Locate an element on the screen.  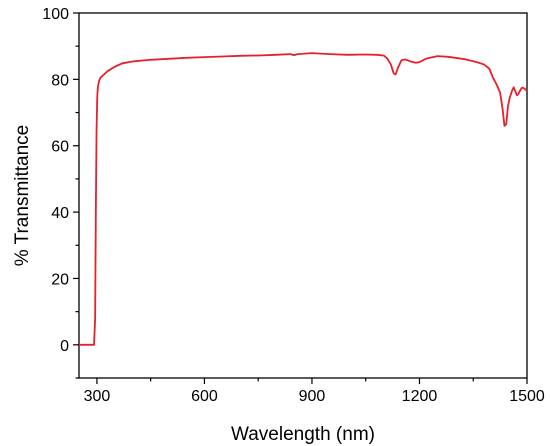
y-tick-label: 60 is located at coordinates (60, 147).